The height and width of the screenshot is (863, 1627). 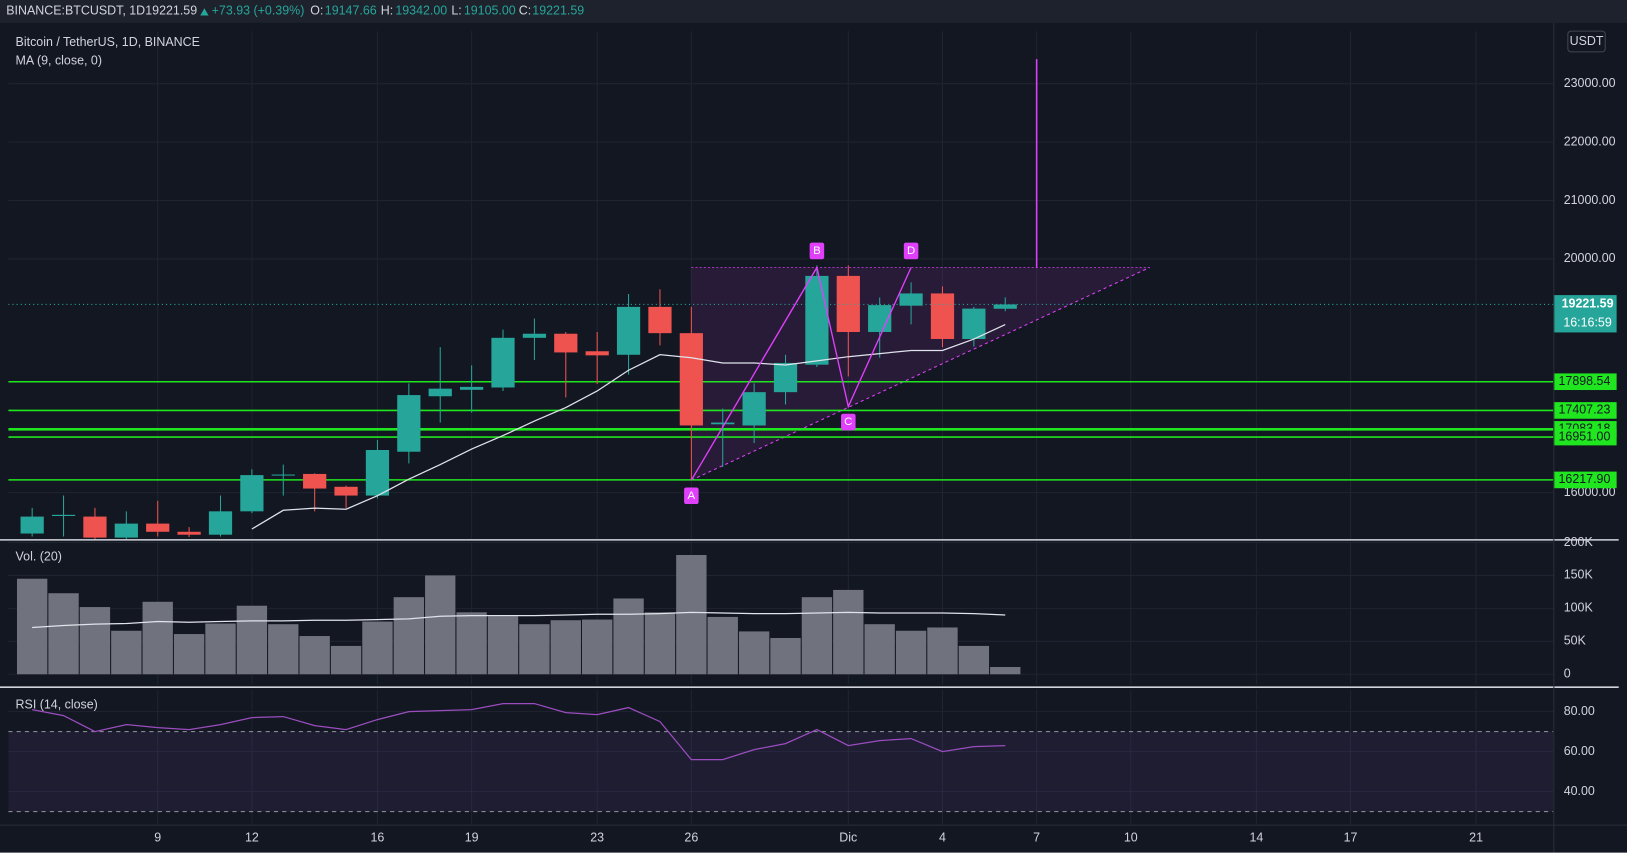 I want to click on x-tick-label: 21, so click(x=1476, y=837).